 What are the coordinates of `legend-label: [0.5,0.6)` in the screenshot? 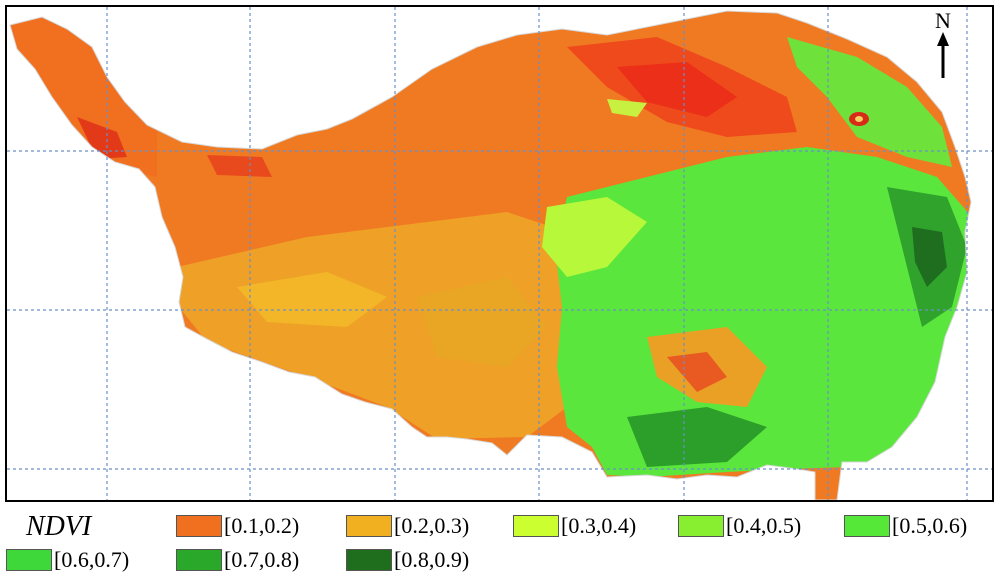 It's located at (930, 525).